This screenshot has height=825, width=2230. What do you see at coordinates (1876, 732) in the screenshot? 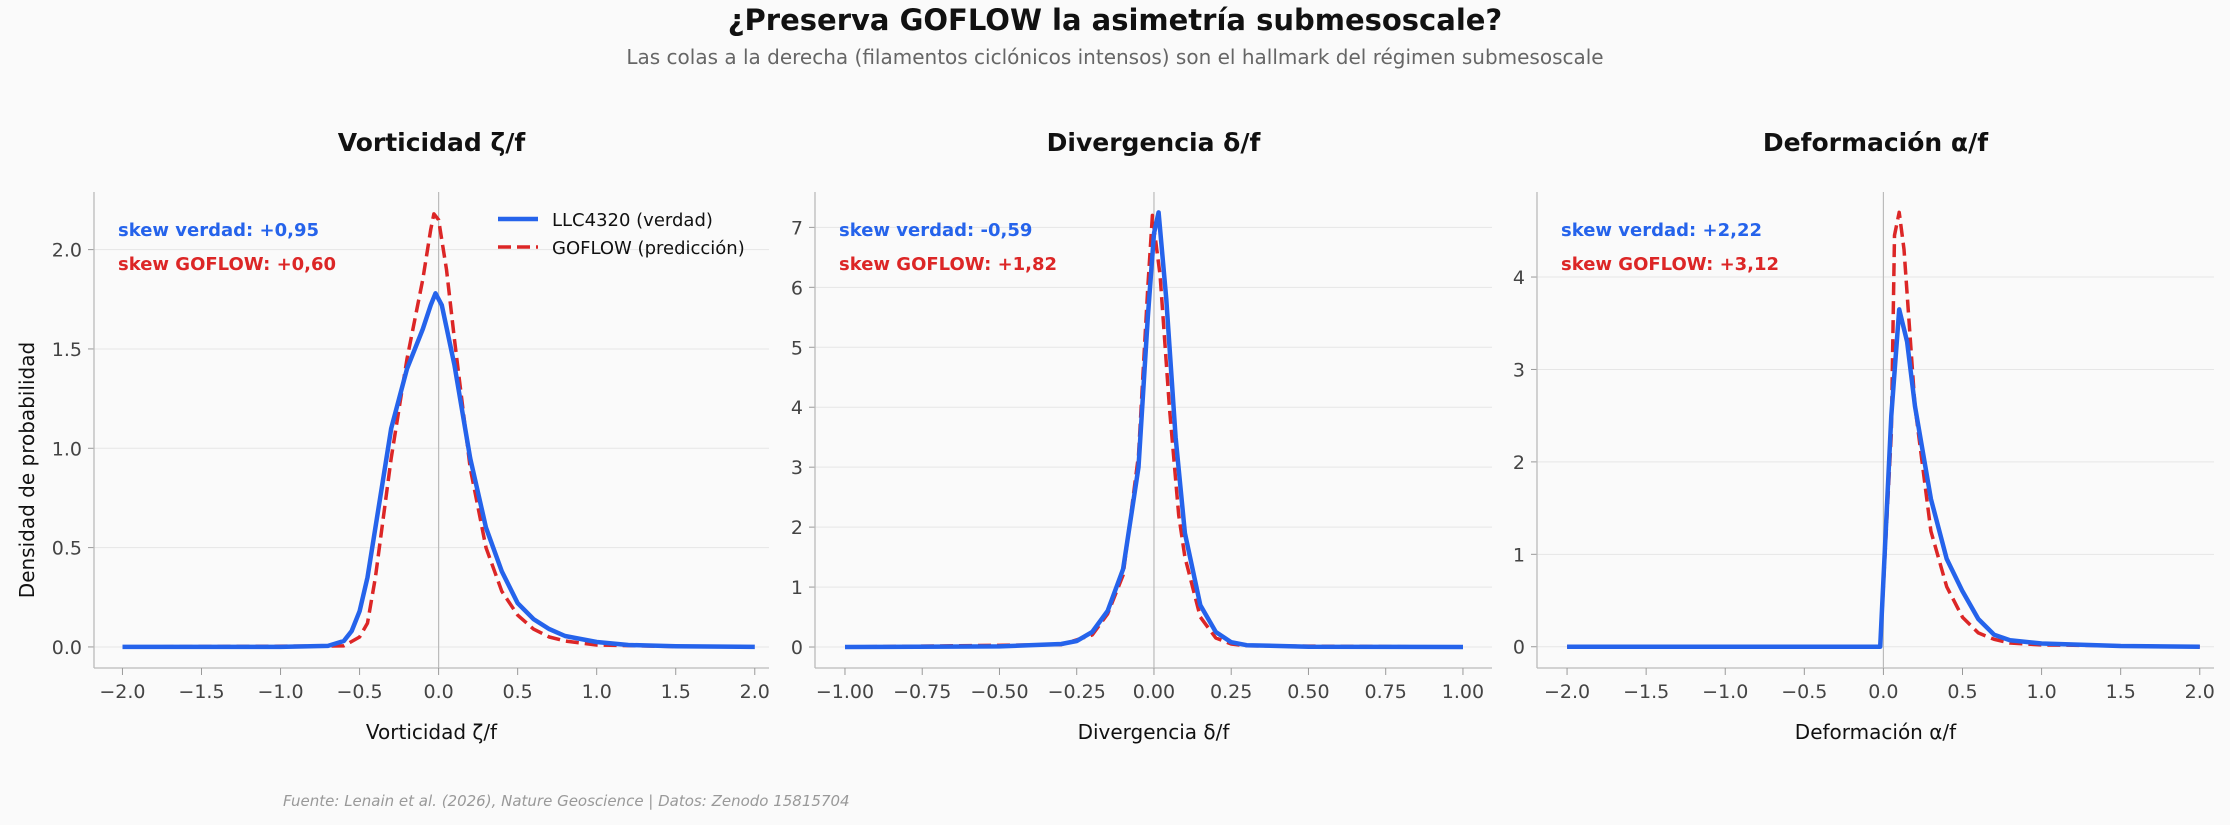
I see `x-axis-label: Deformación α/f` at bounding box center [1876, 732].